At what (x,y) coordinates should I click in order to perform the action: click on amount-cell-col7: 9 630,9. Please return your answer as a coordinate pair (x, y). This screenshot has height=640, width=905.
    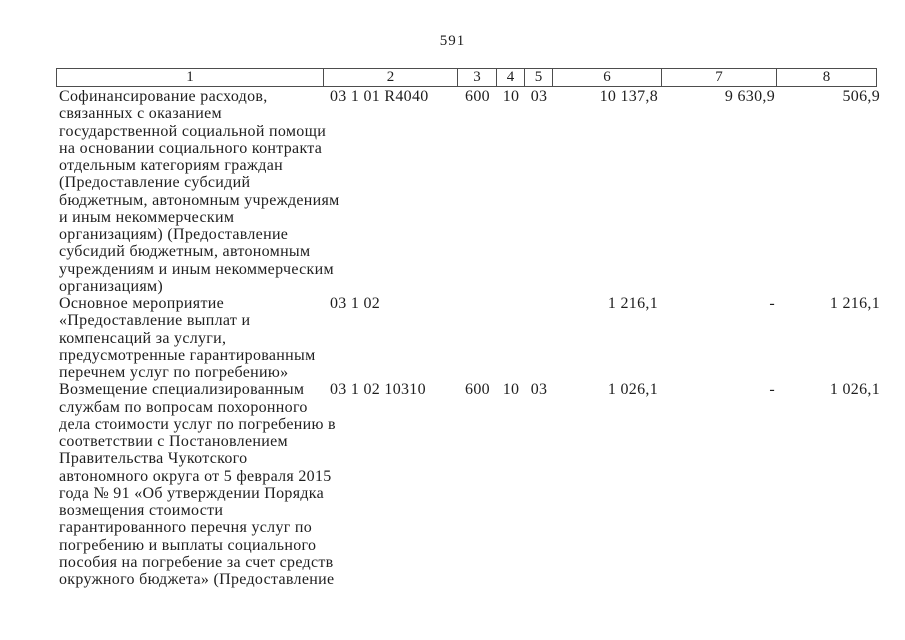
    Looking at the image, I should click on (749, 96).